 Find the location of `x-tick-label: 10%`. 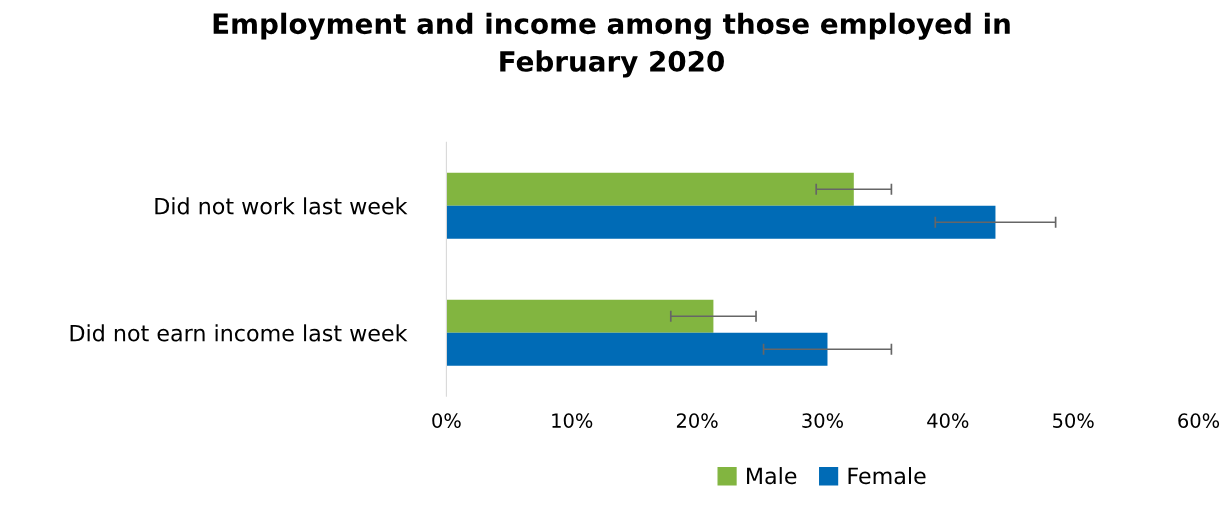

x-tick-label: 10% is located at coordinates (572, 420).